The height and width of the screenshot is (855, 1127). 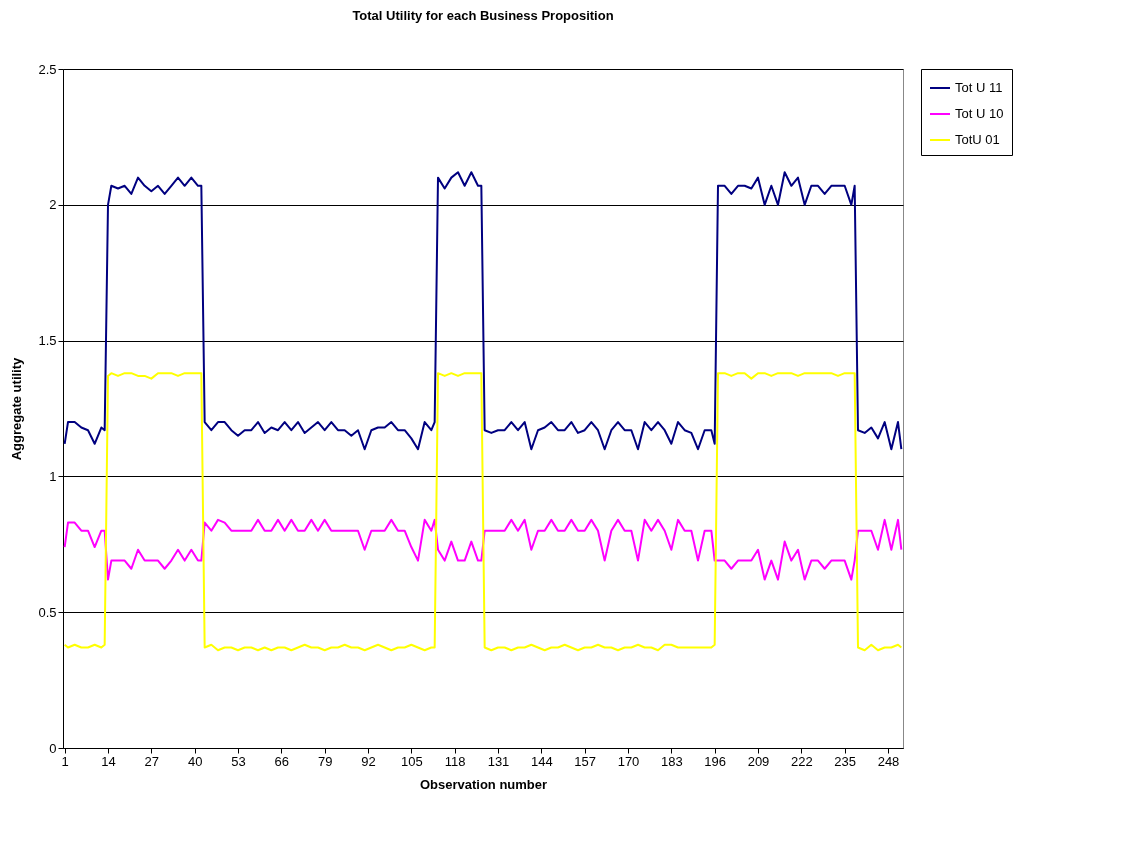 What do you see at coordinates (47, 612) in the screenshot?
I see `y-tick-label: 0.5` at bounding box center [47, 612].